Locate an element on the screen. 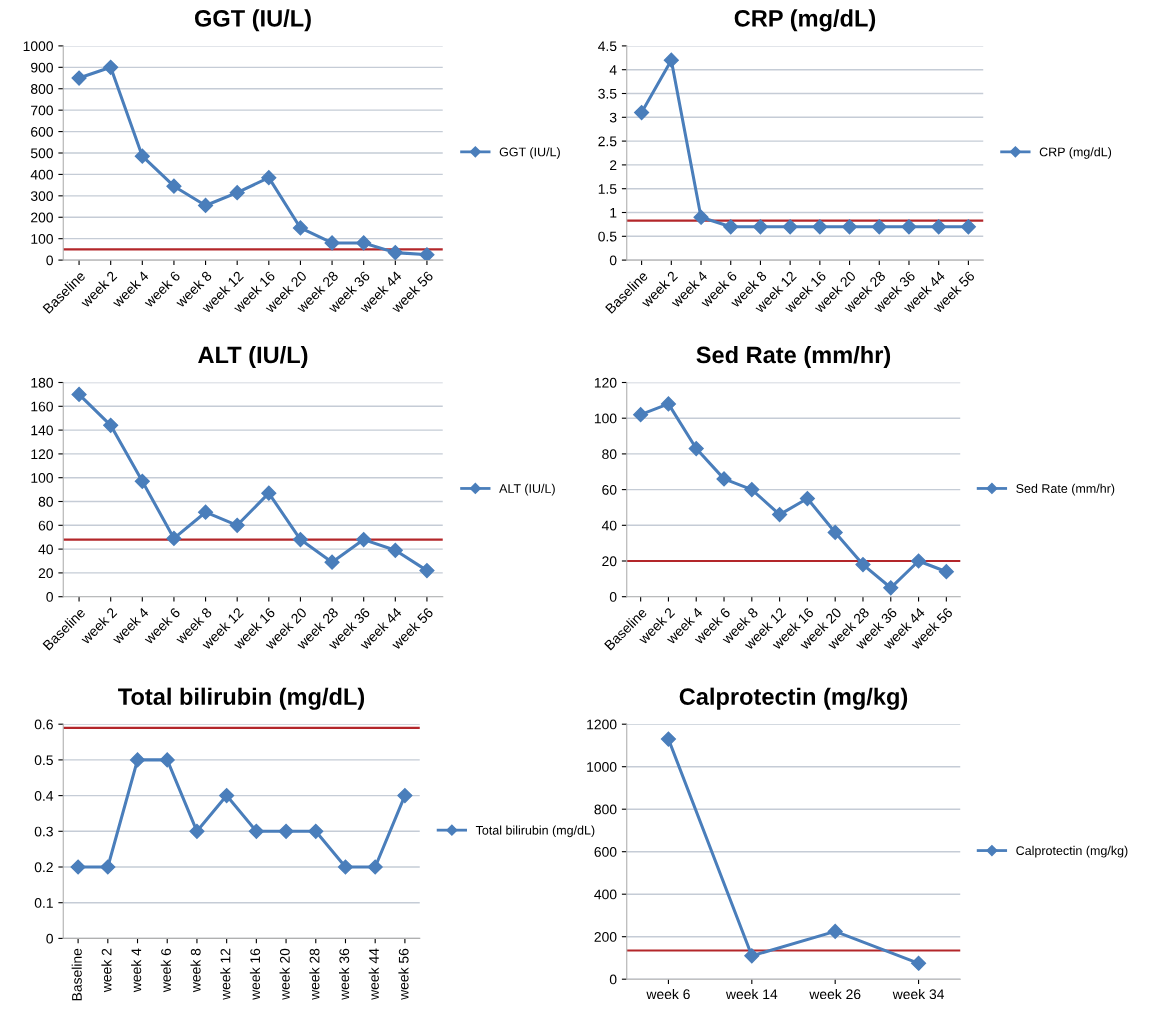  y-tick-label: 2.5 is located at coordinates (607, 141).